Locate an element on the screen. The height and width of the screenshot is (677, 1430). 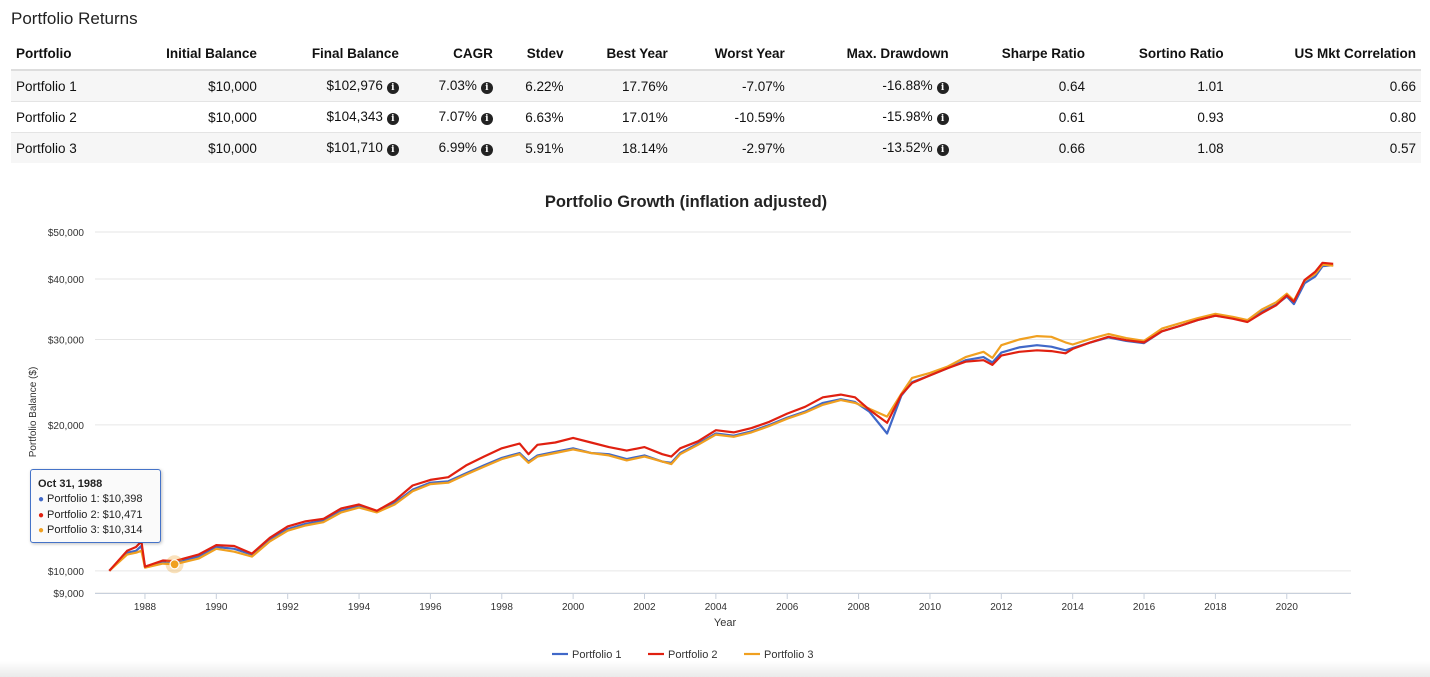
table-cell: 17.01% is located at coordinates (620, 117).